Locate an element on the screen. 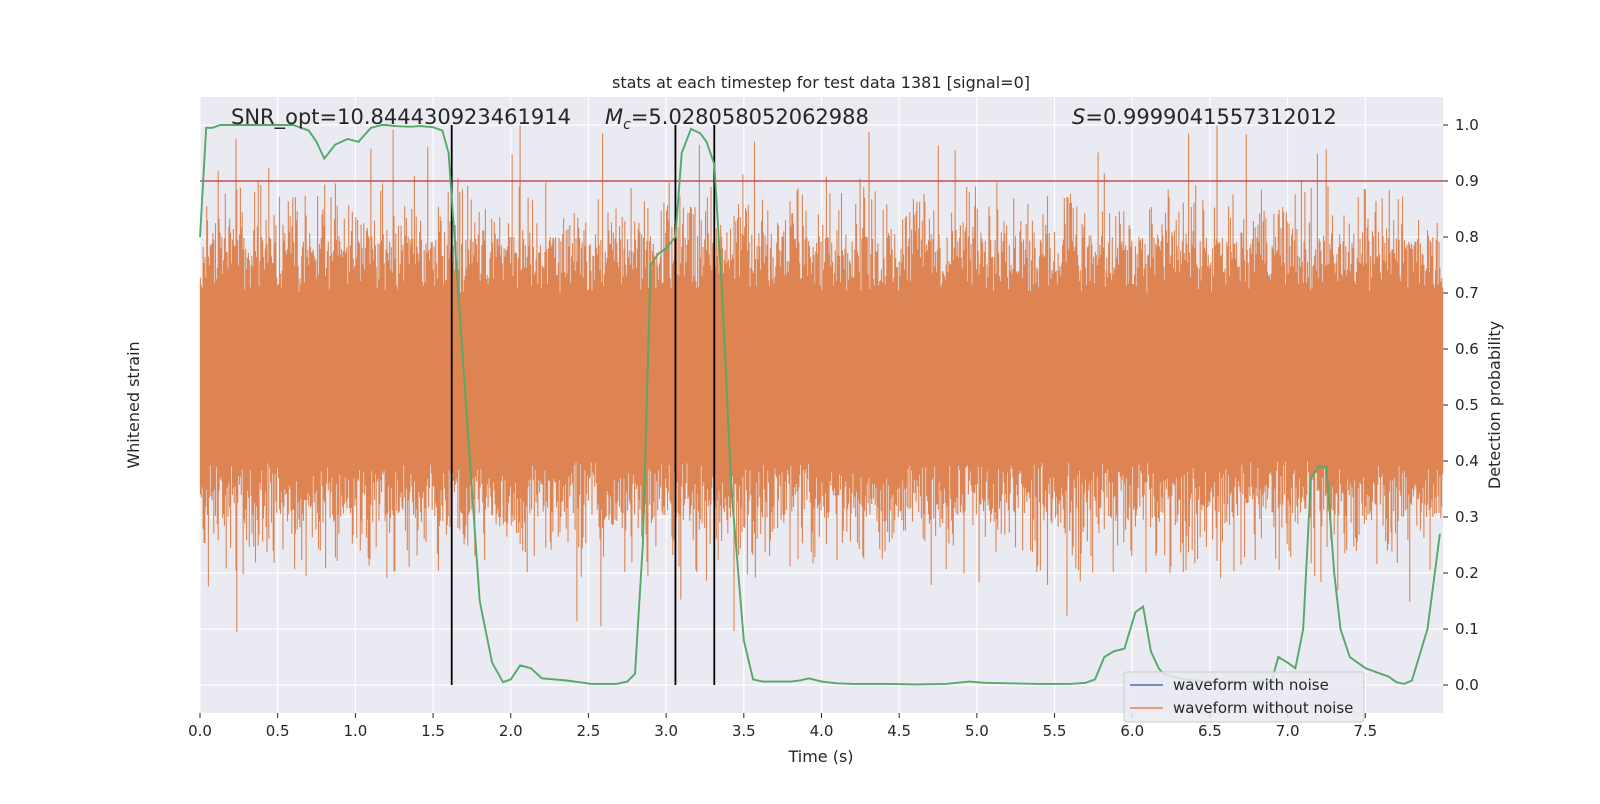 The width and height of the screenshot is (1600, 804). legend-label-with-noise: waveform with noise is located at coordinates (1251, 685).